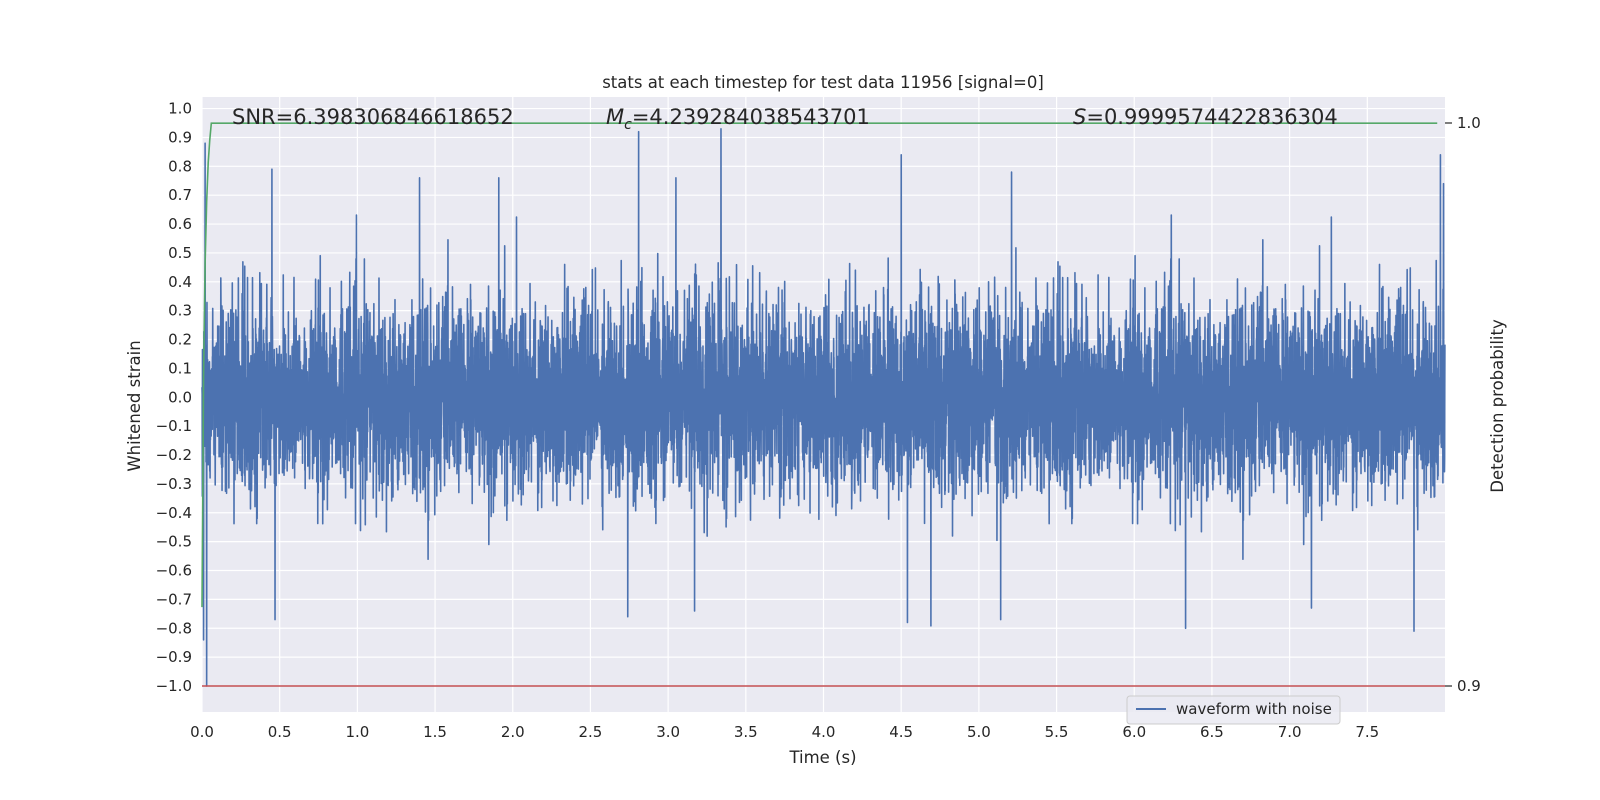 The image size is (1600, 800). What do you see at coordinates (180, 137) in the screenshot?
I see `y-tick-label: 0.9` at bounding box center [180, 137].